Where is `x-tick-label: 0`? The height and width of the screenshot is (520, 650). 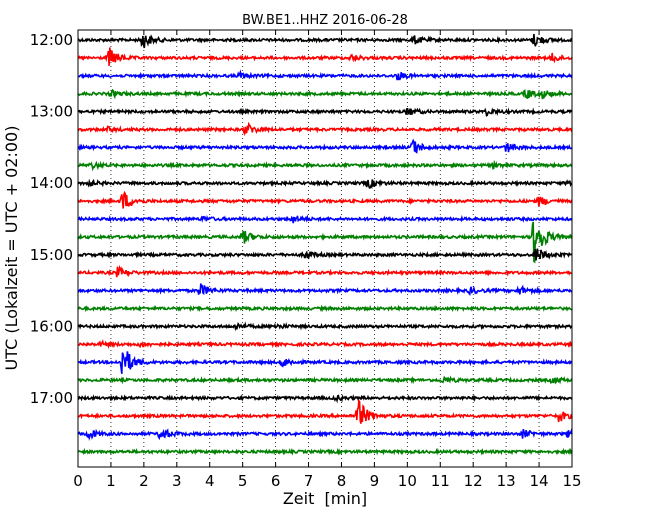
x-tick-label: 0 is located at coordinates (78, 481).